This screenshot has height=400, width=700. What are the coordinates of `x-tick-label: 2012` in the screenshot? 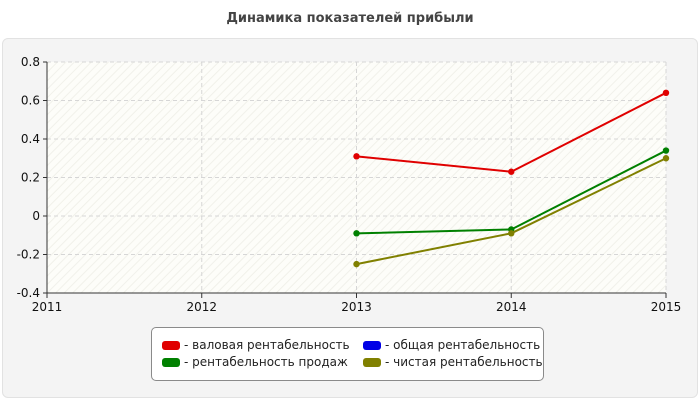 It's located at (201, 307).